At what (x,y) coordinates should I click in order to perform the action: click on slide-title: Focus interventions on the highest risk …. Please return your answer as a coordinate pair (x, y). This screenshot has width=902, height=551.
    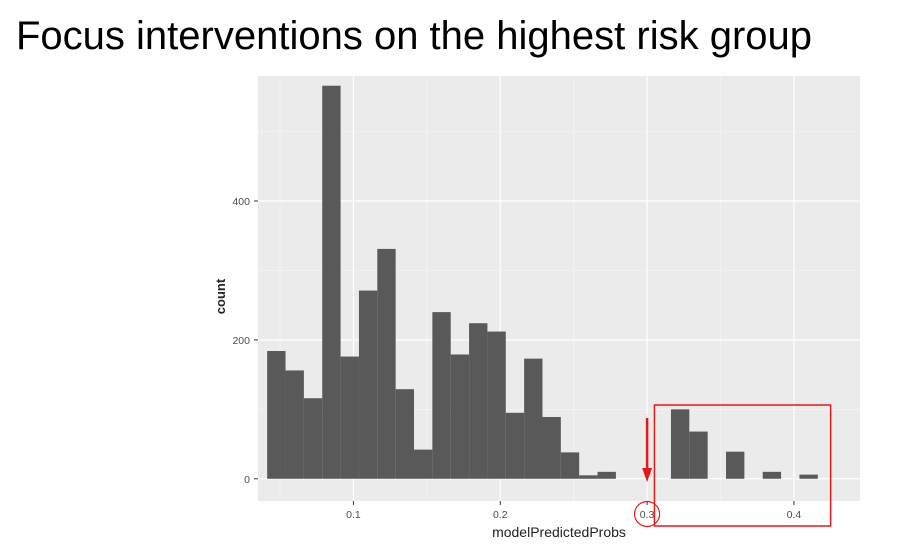
    Looking at the image, I should click on (414, 36).